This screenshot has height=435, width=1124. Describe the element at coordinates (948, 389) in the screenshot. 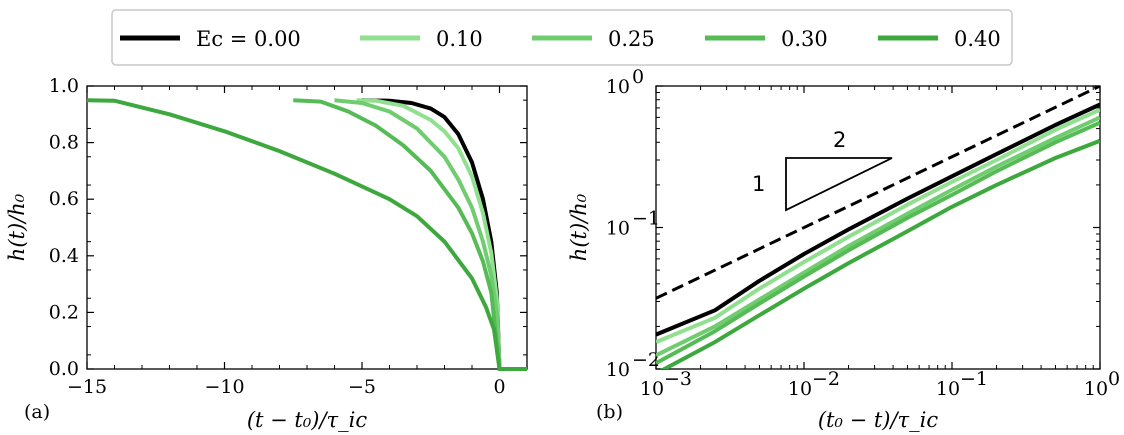

I see `panel-b-xtick-label-2: 10` at that location.